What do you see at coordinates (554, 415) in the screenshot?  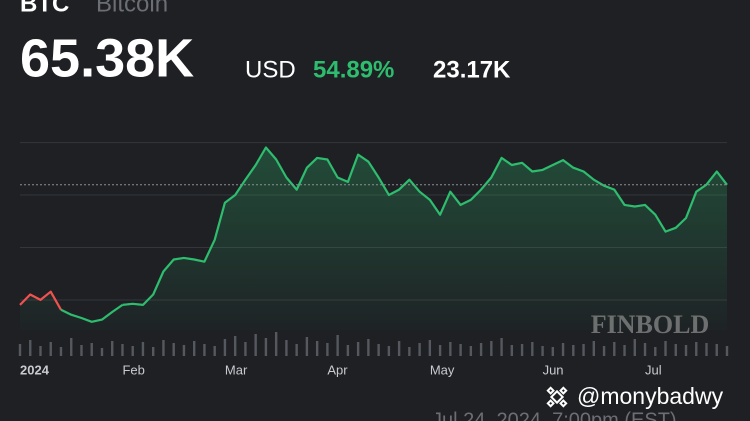 I see `timestamp: Jul 24, 2024, 7:00pm (EST)` at bounding box center [554, 415].